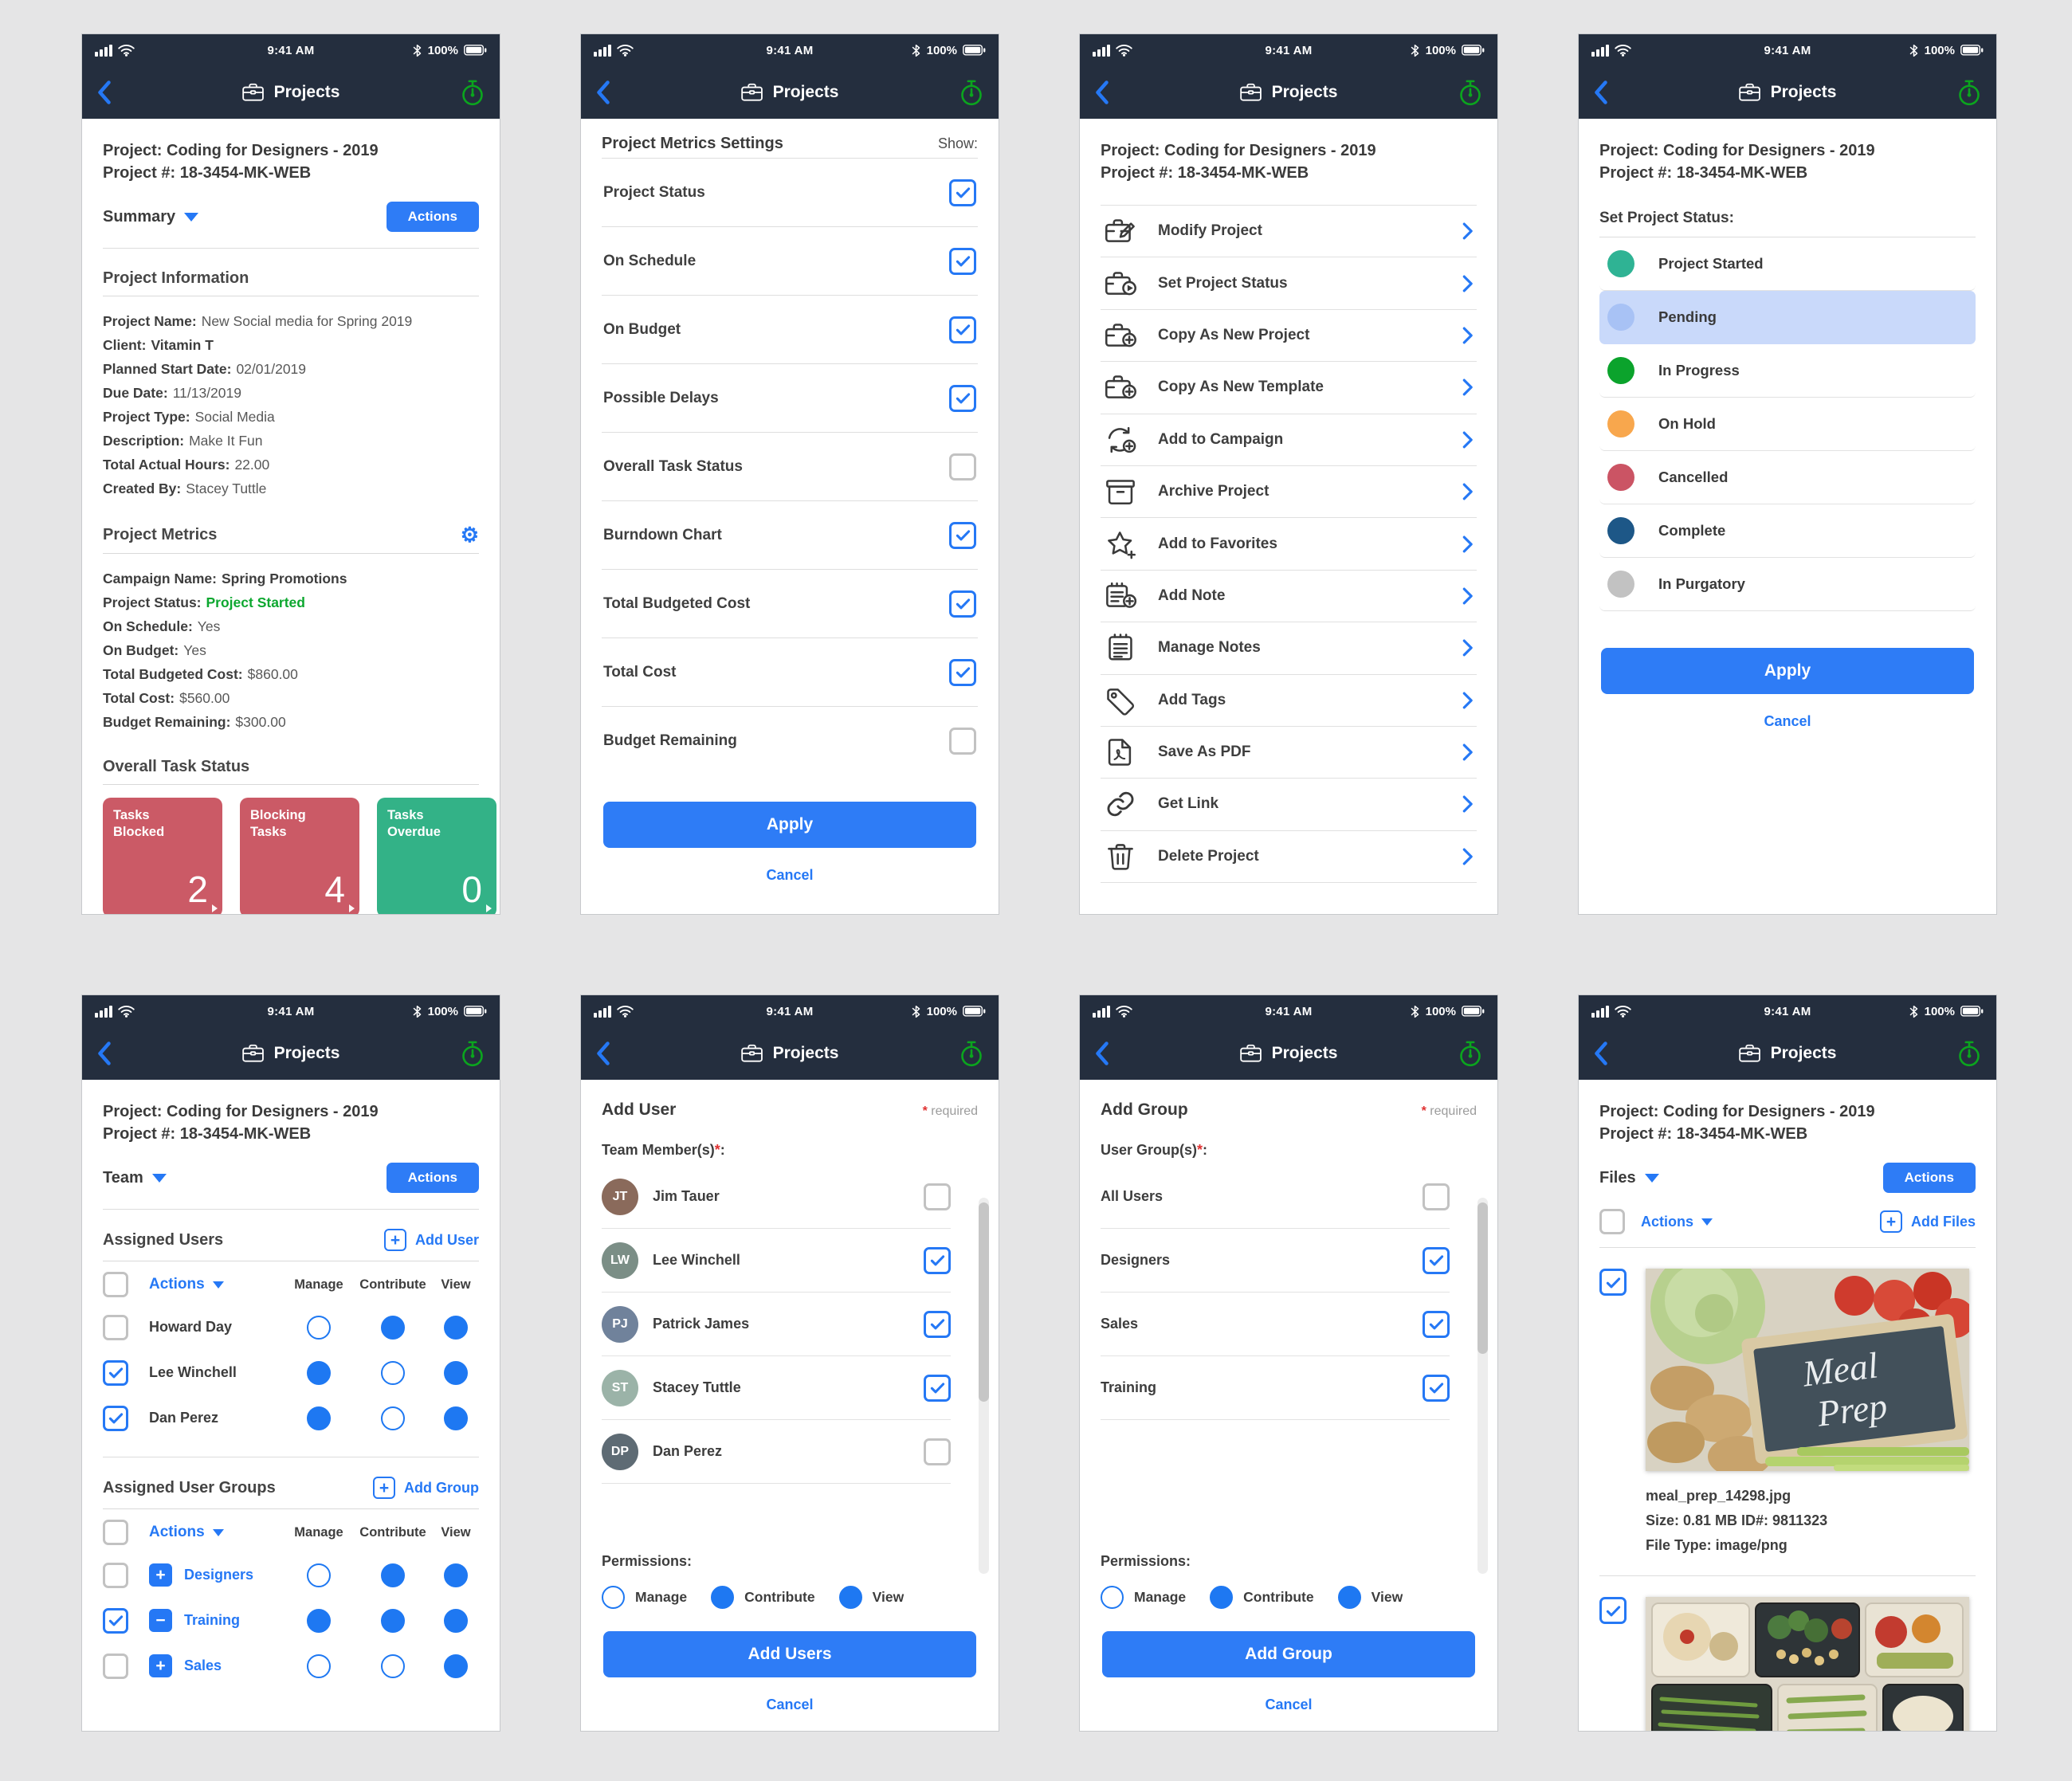 The width and height of the screenshot is (2072, 1781). Describe the element at coordinates (162, 856) in the screenshot. I see `task-status-tile: Tasks Blocked 2` at that location.